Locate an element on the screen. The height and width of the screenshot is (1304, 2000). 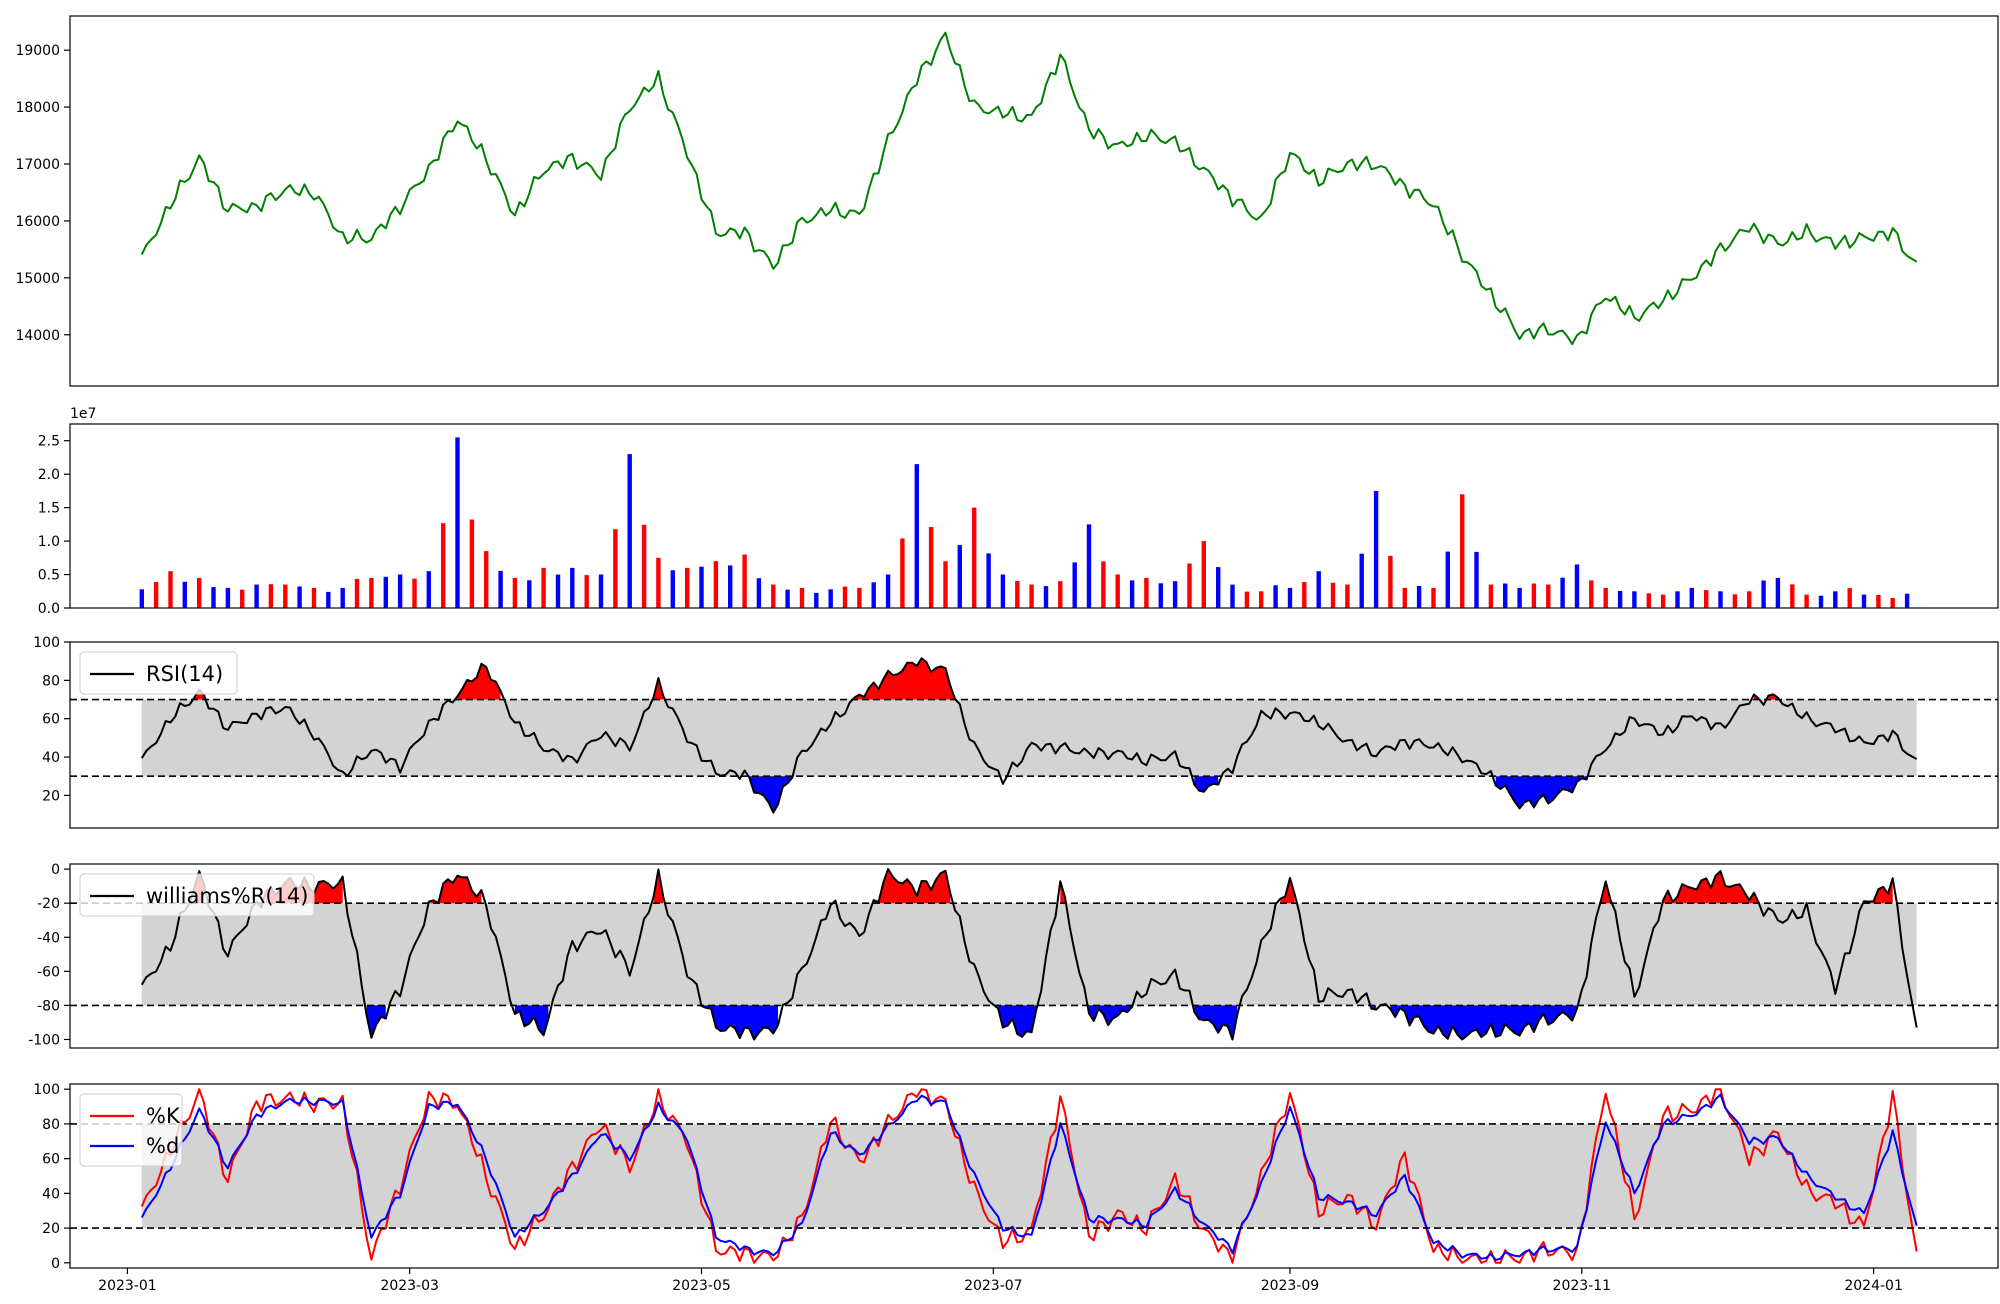
rsi-panel: 20 40 60 80 100 RSI(14) is located at coordinates (1016, 732).